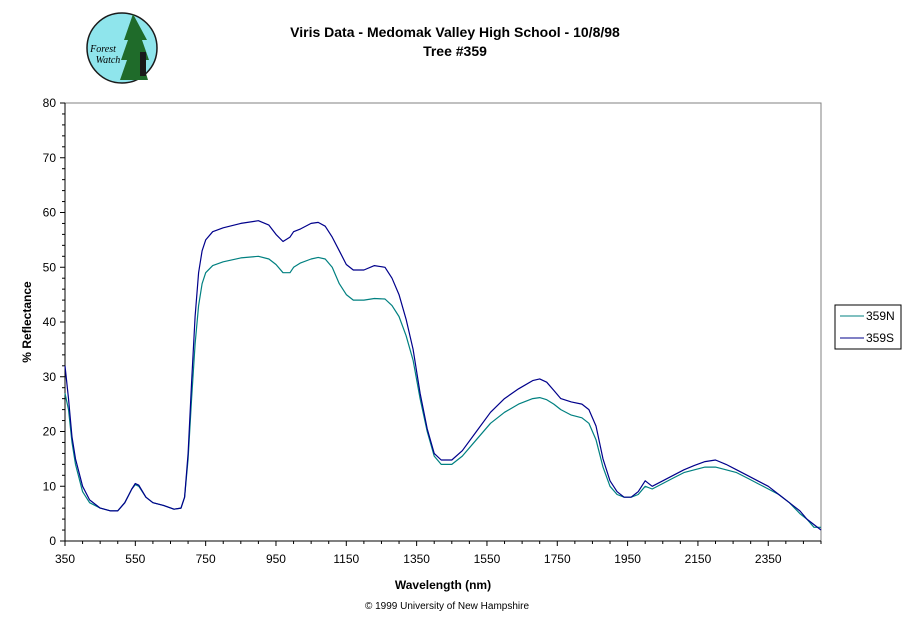 The image size is (911, 623). I want to click on trunk-icon, so click(143, 64).